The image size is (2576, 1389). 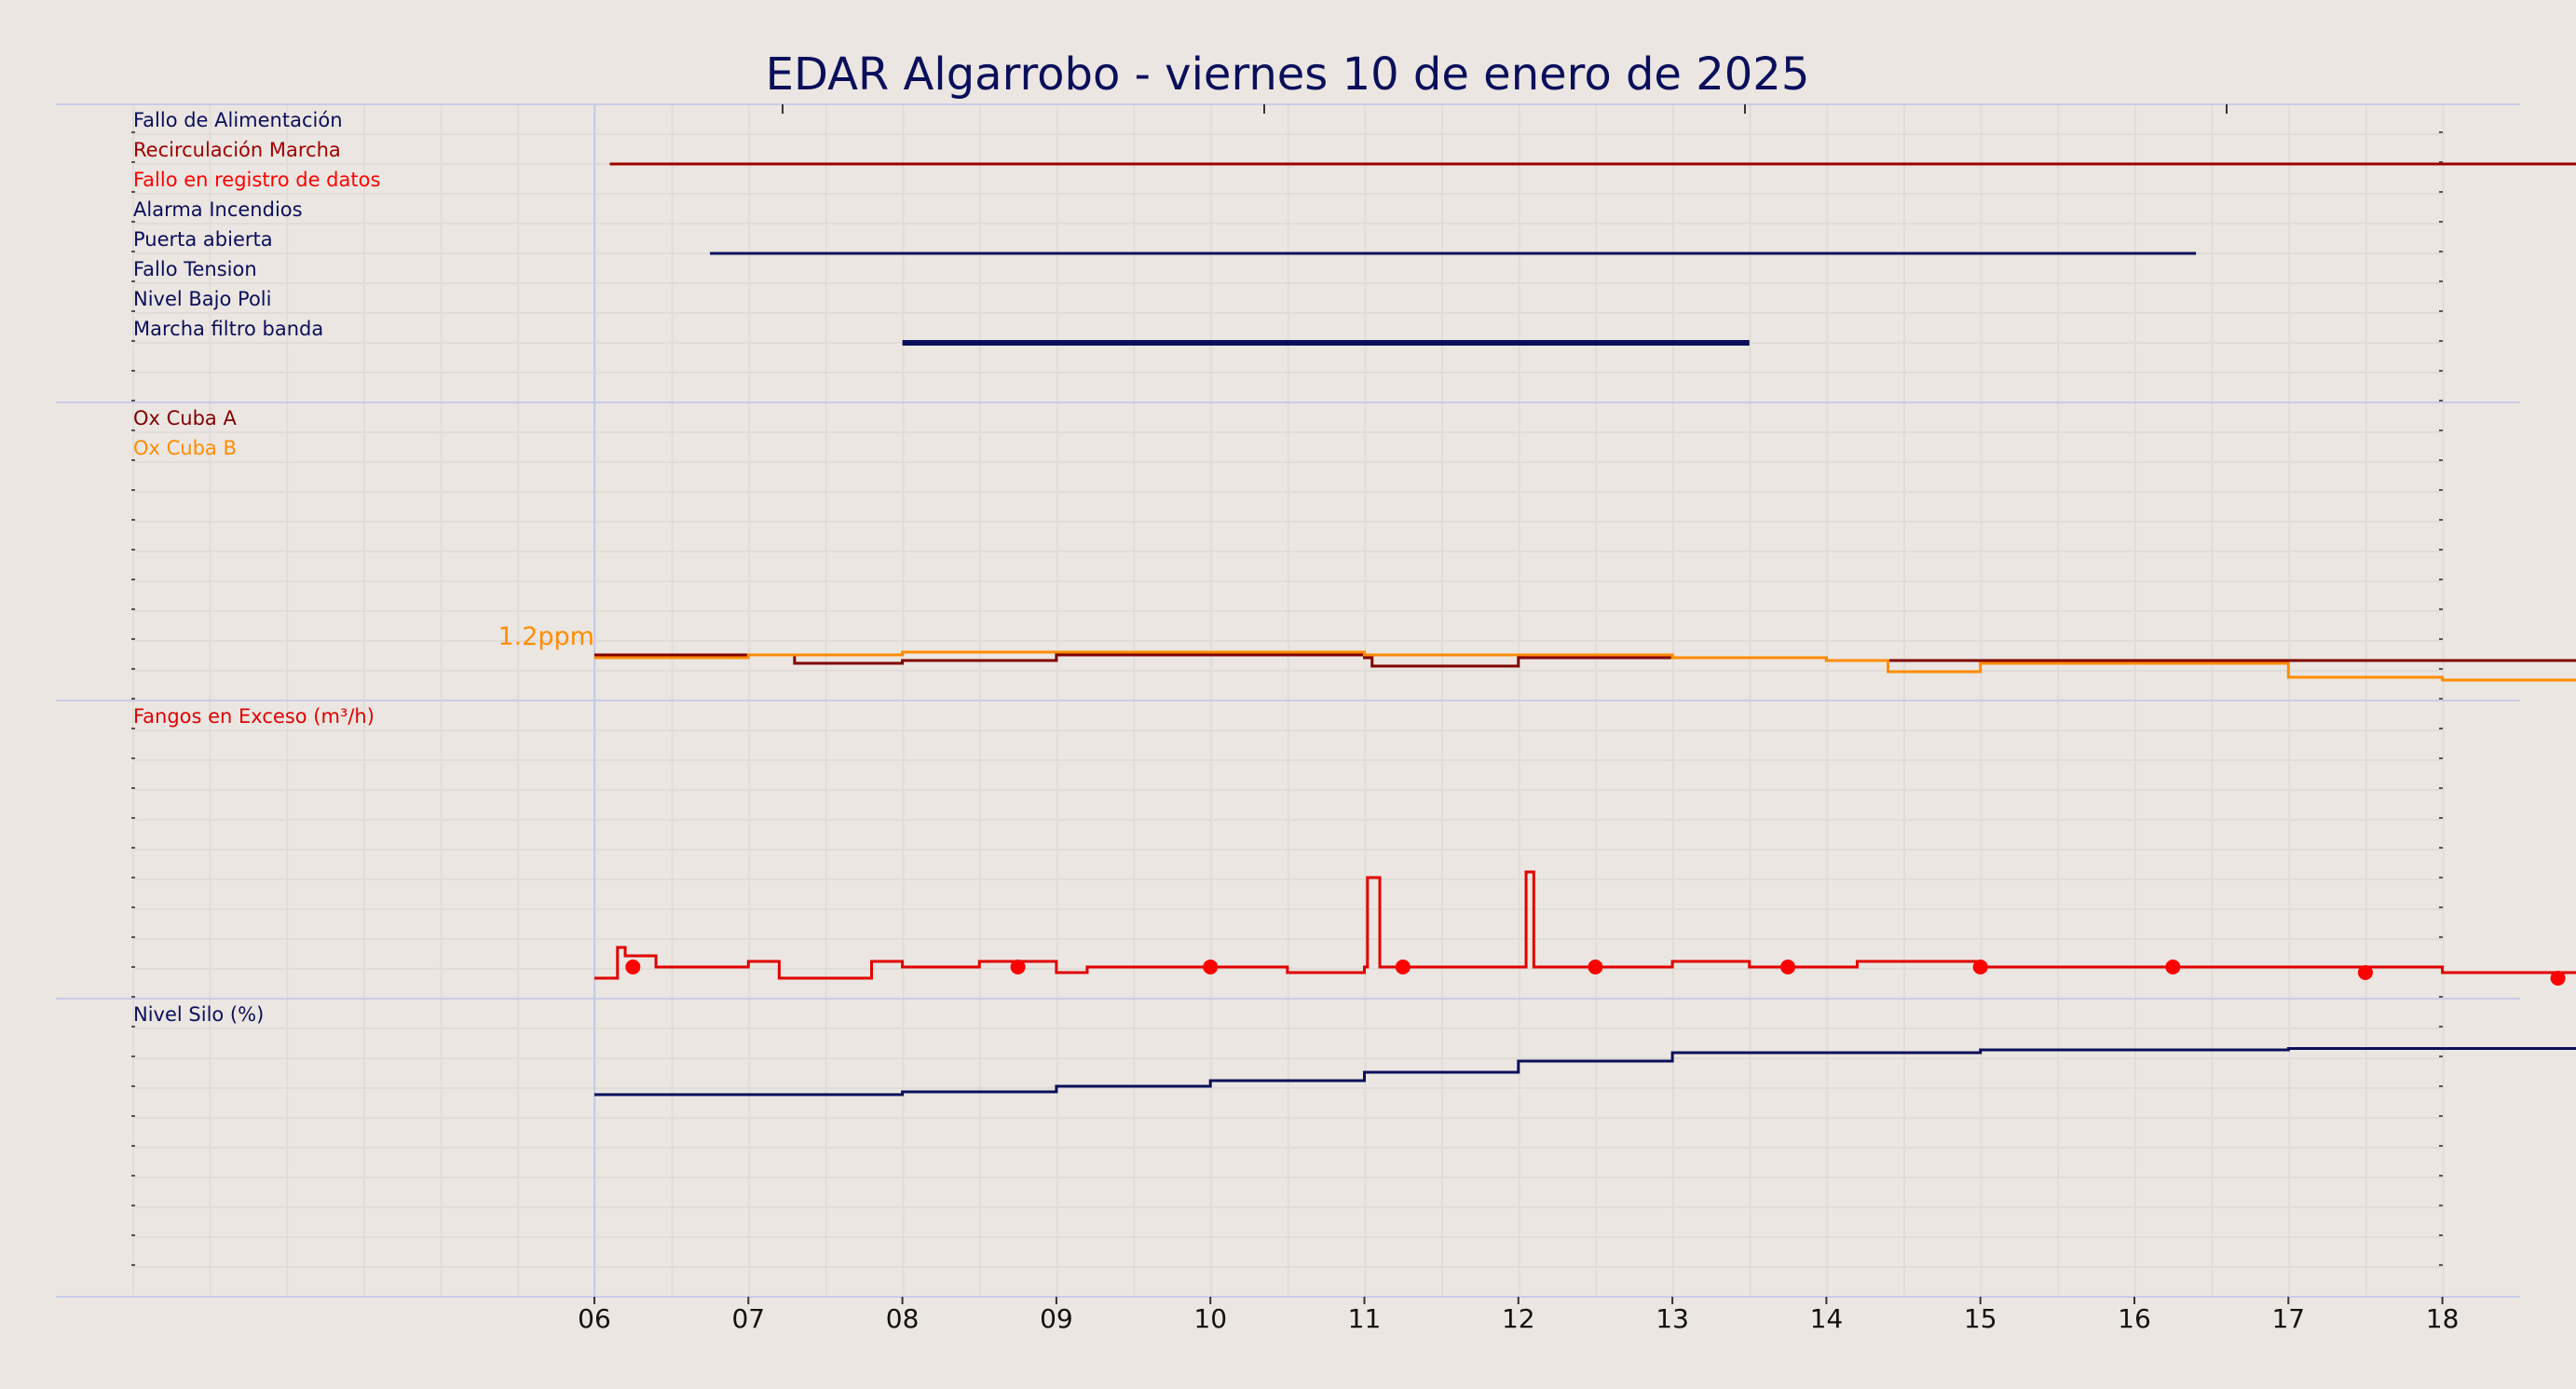 I want to click on legend-label-panel-oxygen-1: Ox Cuba B, so click(x=185, y=448).